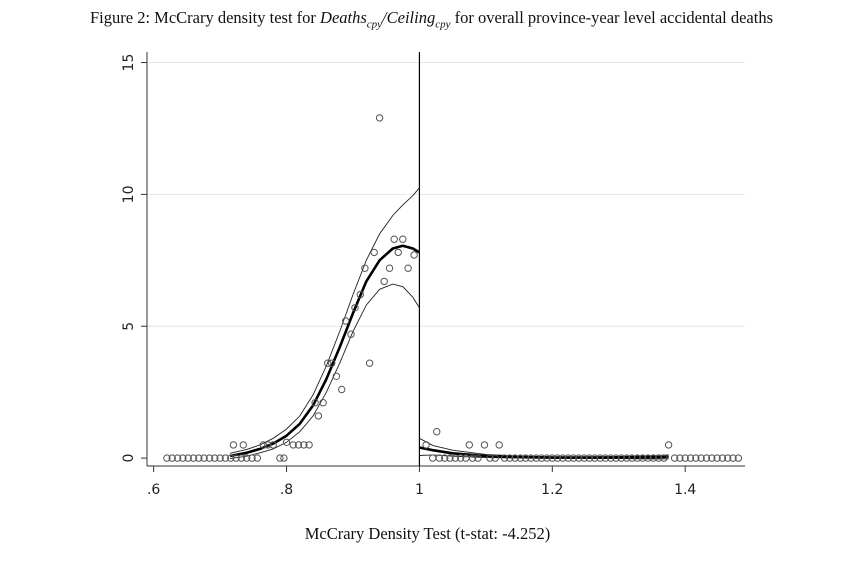 Image resolution: width=863 pixels, height=566 pixels. What do you see at coordinates (325, 371) in the screenshot?
I see `lower-ci-left` at bounding box center [325, 371].